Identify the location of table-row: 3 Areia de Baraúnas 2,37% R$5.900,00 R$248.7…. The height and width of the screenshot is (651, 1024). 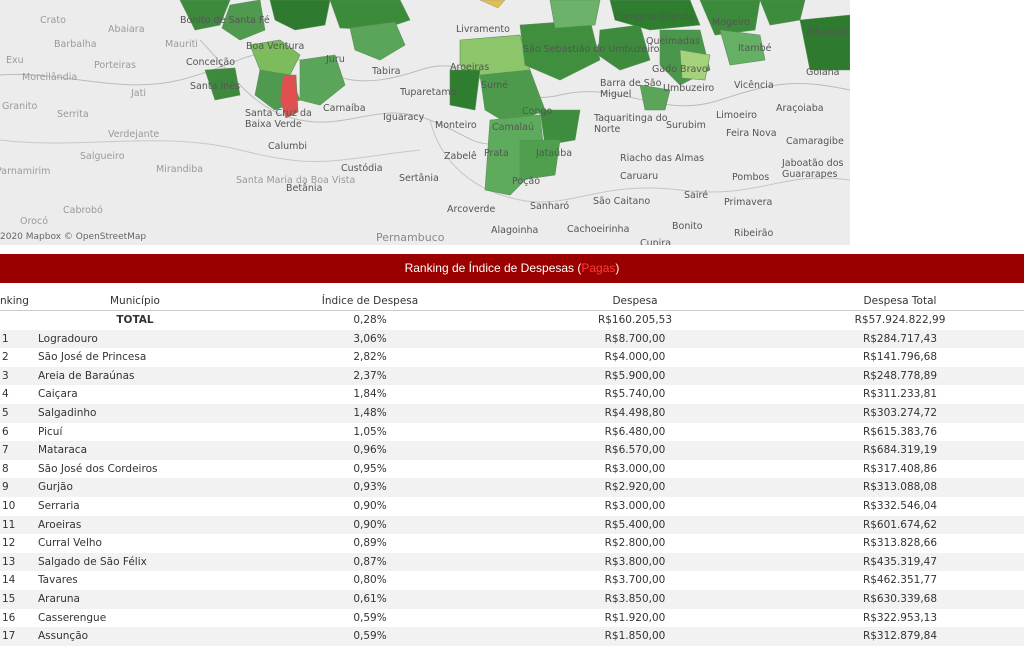
(512, 376).